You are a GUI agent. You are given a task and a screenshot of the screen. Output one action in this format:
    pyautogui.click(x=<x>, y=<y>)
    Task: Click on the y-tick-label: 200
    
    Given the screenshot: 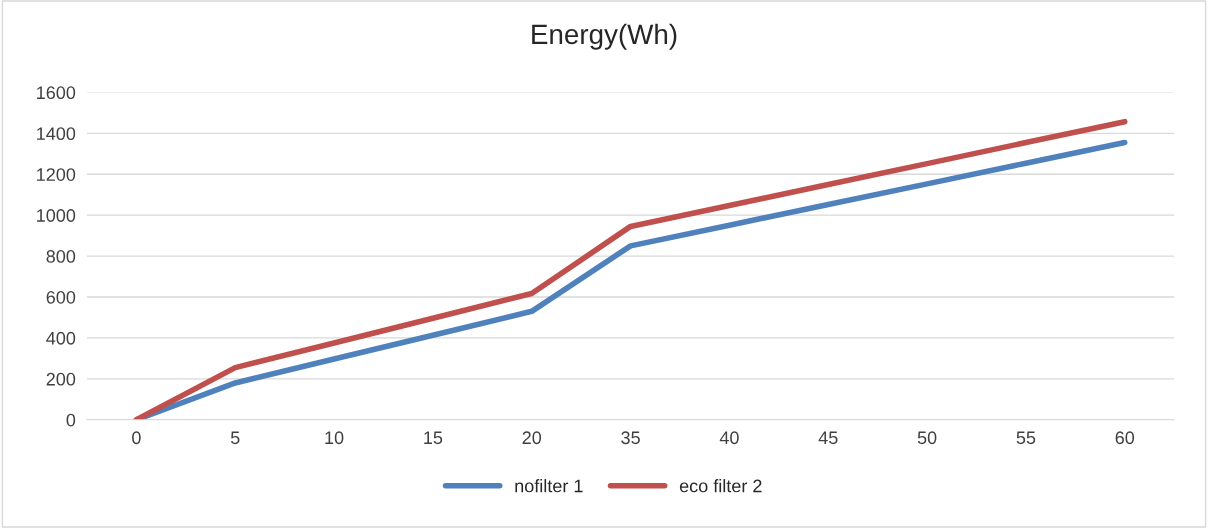 What is the action you would take?
    pyautogui.click(x=61, y=379)
    